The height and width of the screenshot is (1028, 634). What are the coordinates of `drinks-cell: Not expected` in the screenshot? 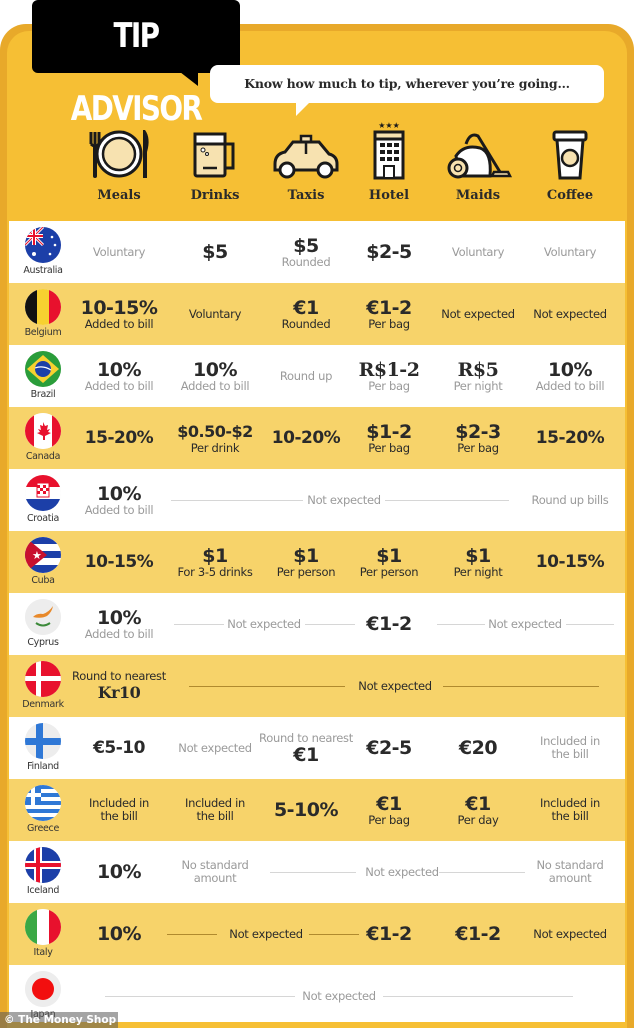 It's located at (215, 748).